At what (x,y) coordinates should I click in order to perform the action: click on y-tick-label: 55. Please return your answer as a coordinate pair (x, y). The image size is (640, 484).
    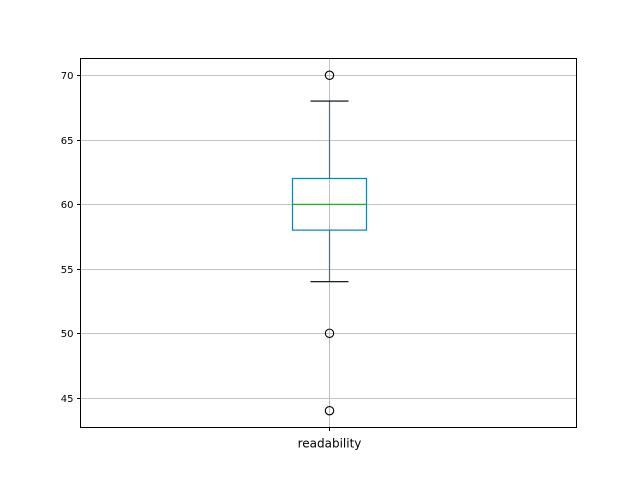
    Looking at the image, I should click on (67, 270).